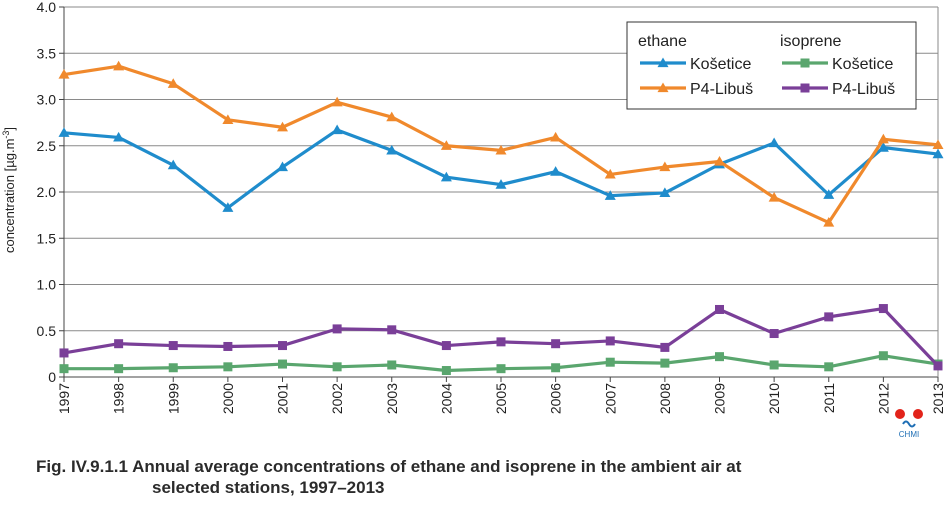 The width and height of the screenshot is (945, 513). Describe the element at coordinates (173, 398) in the screenshot. I see `x-tick-label: 1999` at that location.